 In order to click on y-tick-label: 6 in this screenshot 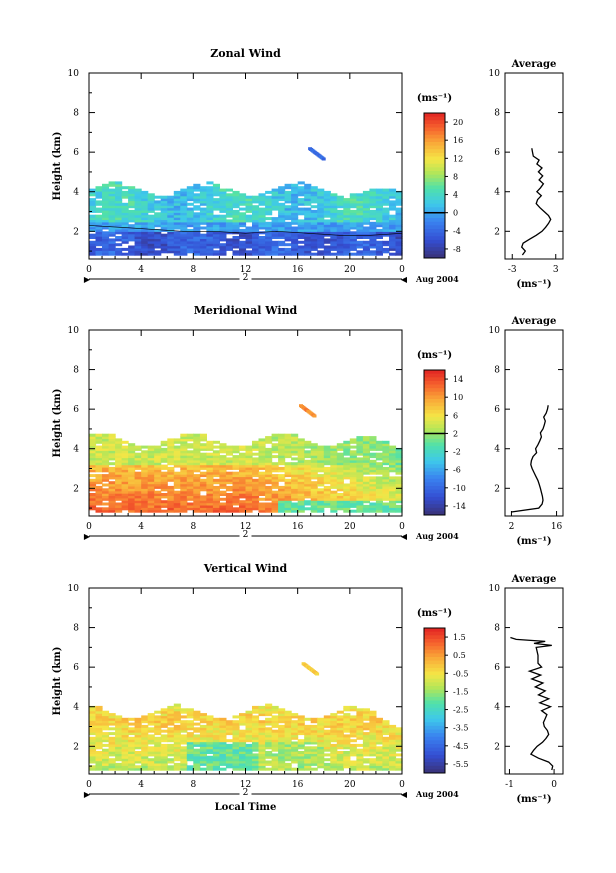, I will do `click(76, 153)`.